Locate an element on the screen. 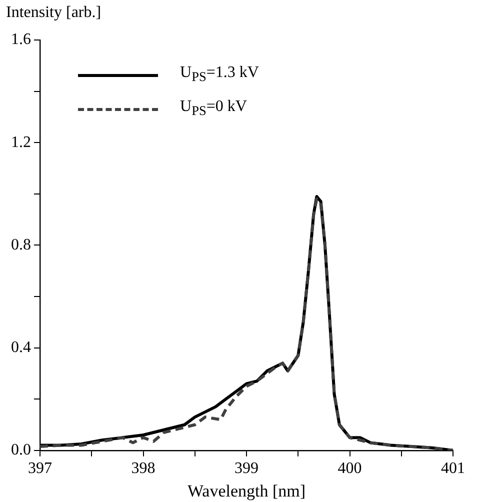 Image resolution: width=477 pixels, height=502 pixels. x-tick-label: 397 is located at coordinates (40, 469).